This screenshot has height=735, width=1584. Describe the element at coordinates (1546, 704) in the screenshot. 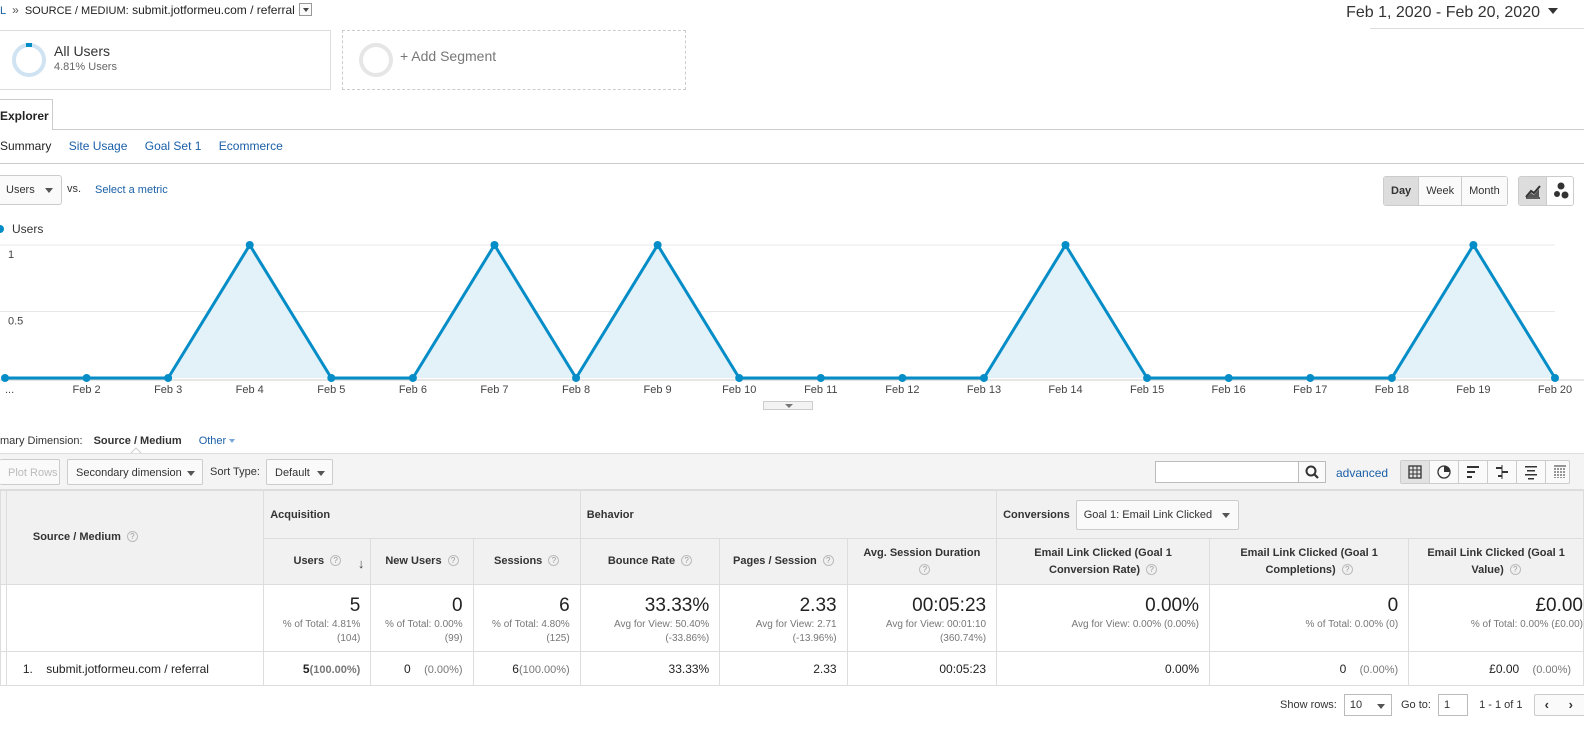

I see `previous-page-icon: ‹` at that location.